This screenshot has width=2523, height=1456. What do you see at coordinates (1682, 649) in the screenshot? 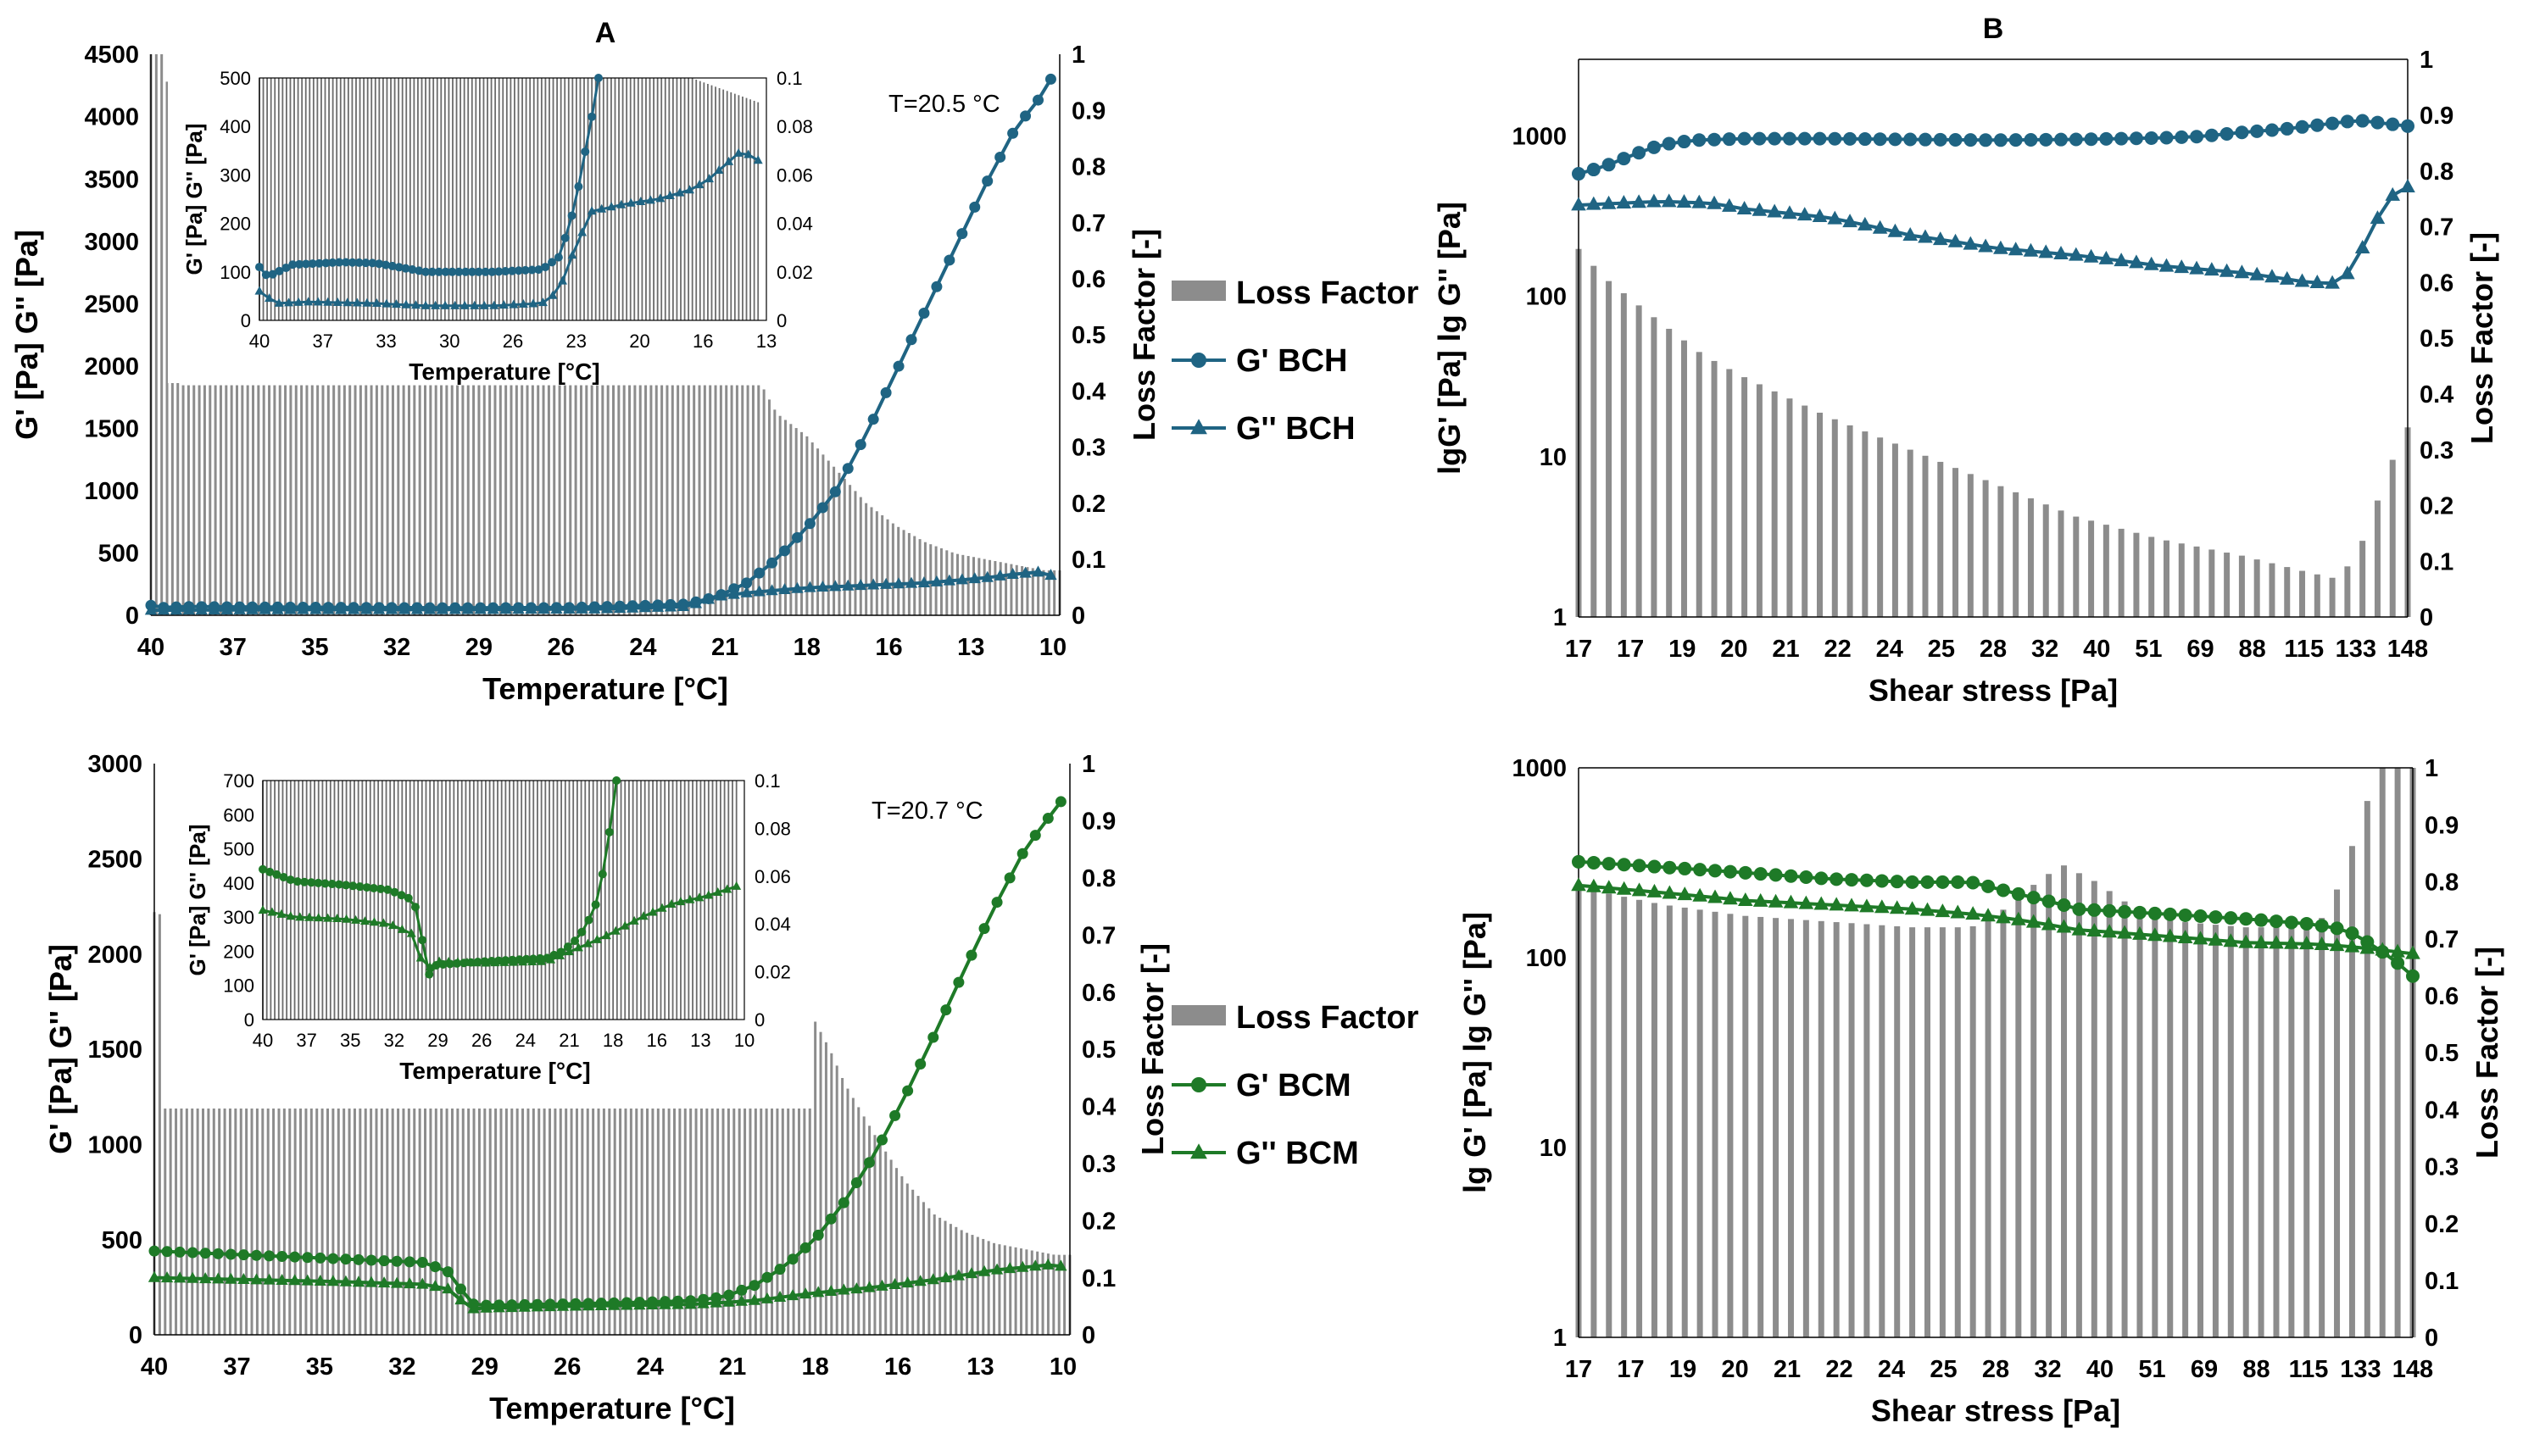
I see `x-tick-label: 19` at bounding box center [1682, 649].